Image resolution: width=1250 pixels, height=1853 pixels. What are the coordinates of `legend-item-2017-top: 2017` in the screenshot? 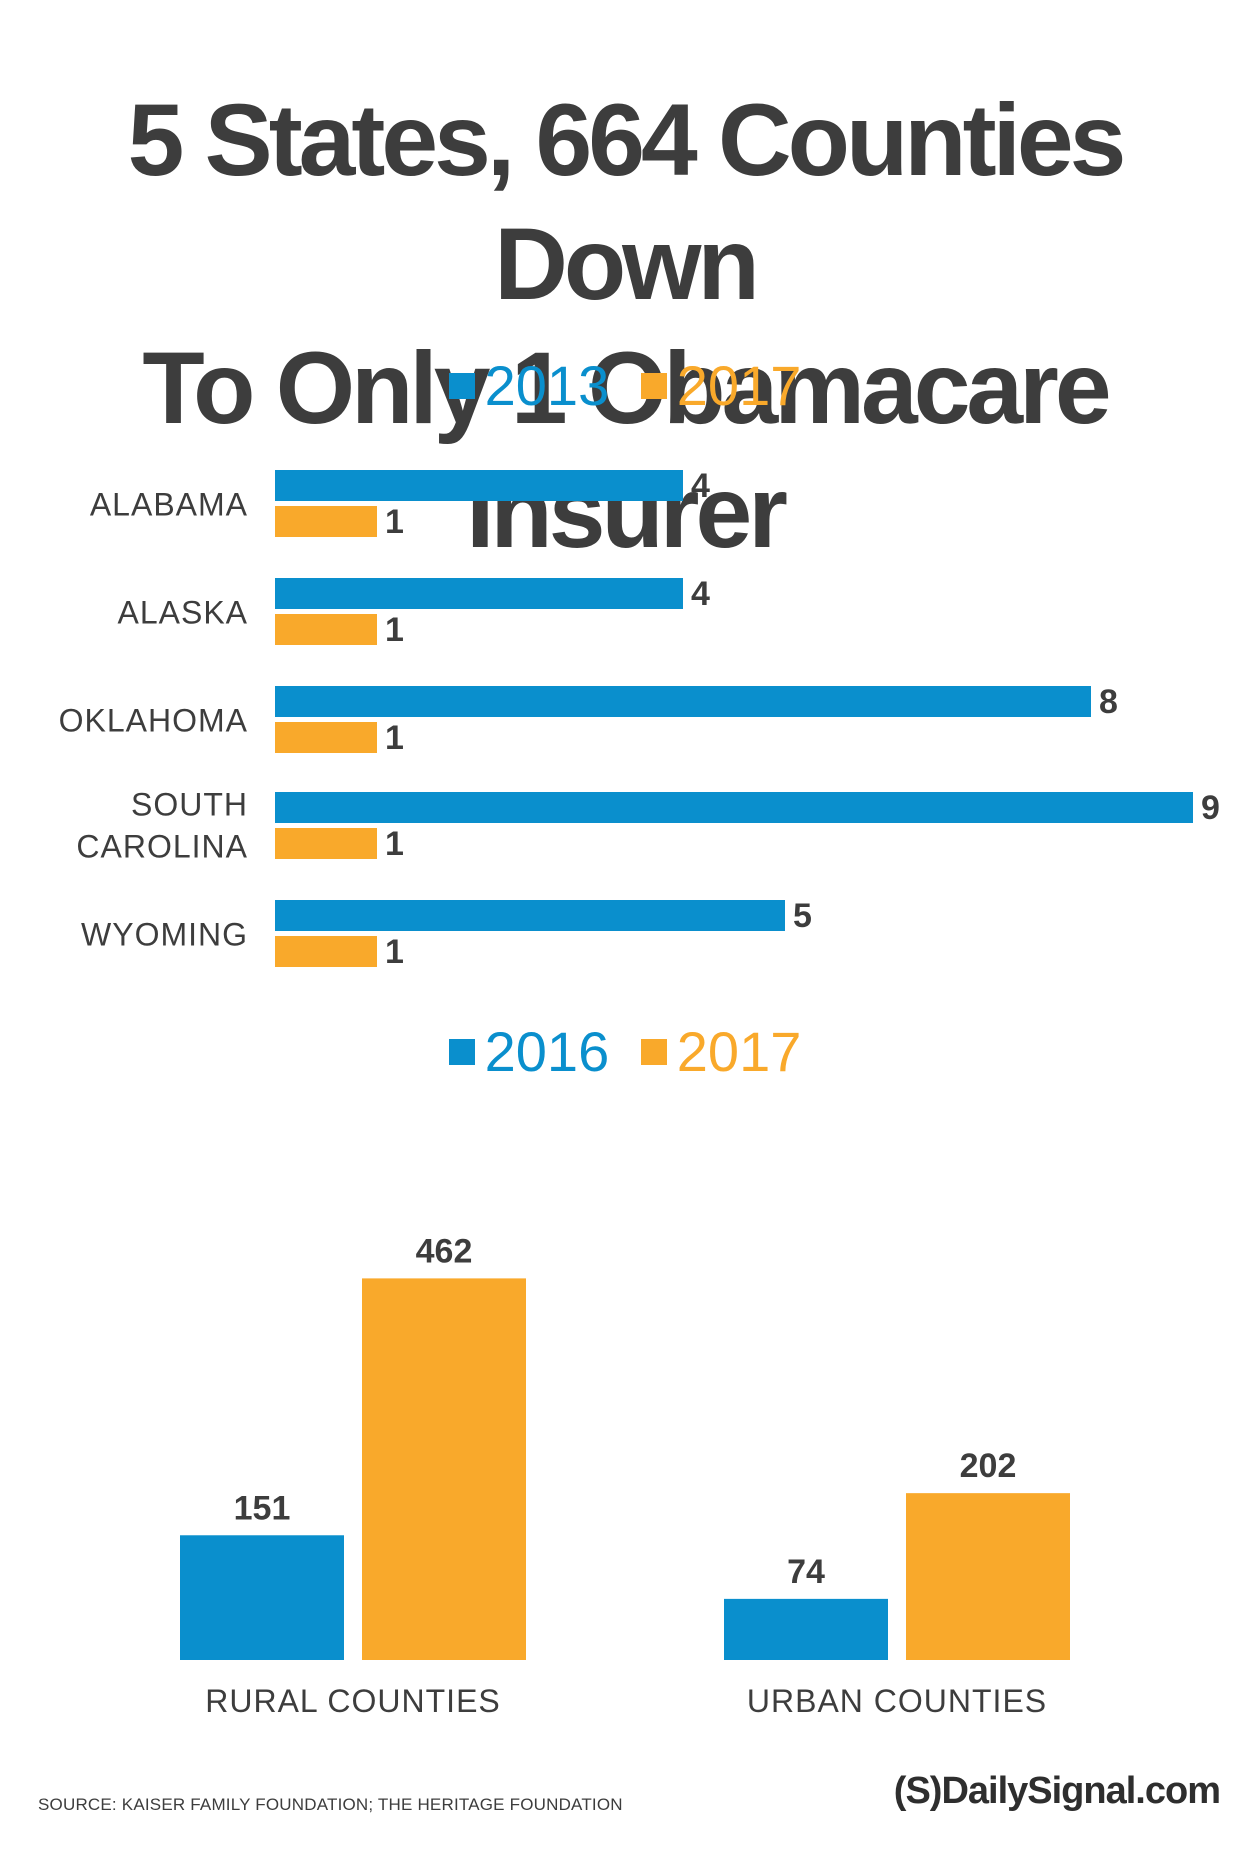 It's located at (721, 386).